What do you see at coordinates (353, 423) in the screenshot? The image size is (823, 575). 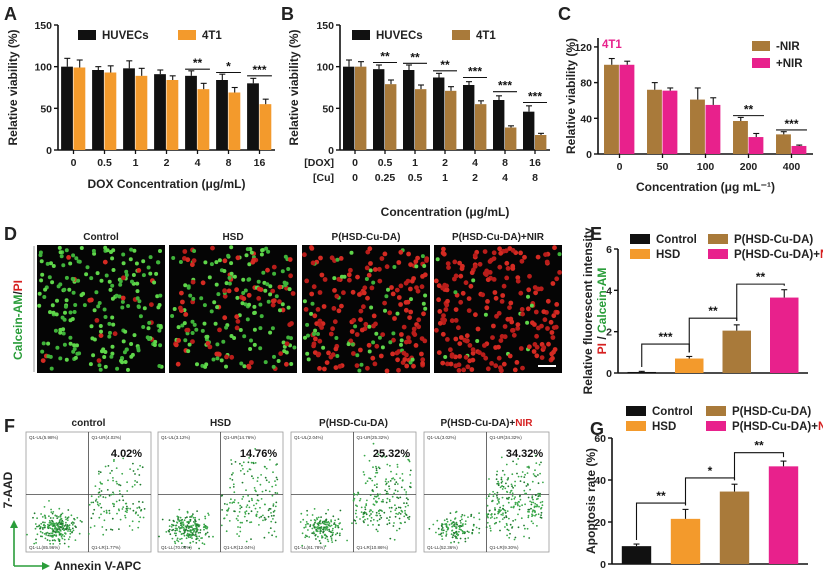 I see `flow-title: P(HSD-Cu-DA)` at bounding box center [353, 423].